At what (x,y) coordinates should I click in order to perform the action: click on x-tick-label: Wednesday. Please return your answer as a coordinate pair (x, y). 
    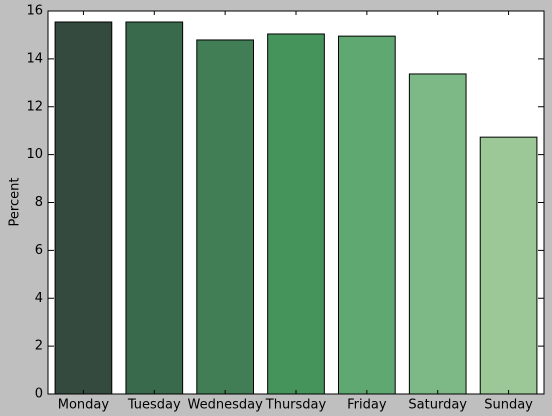
    Looking at the image, I should click on (226, 405).